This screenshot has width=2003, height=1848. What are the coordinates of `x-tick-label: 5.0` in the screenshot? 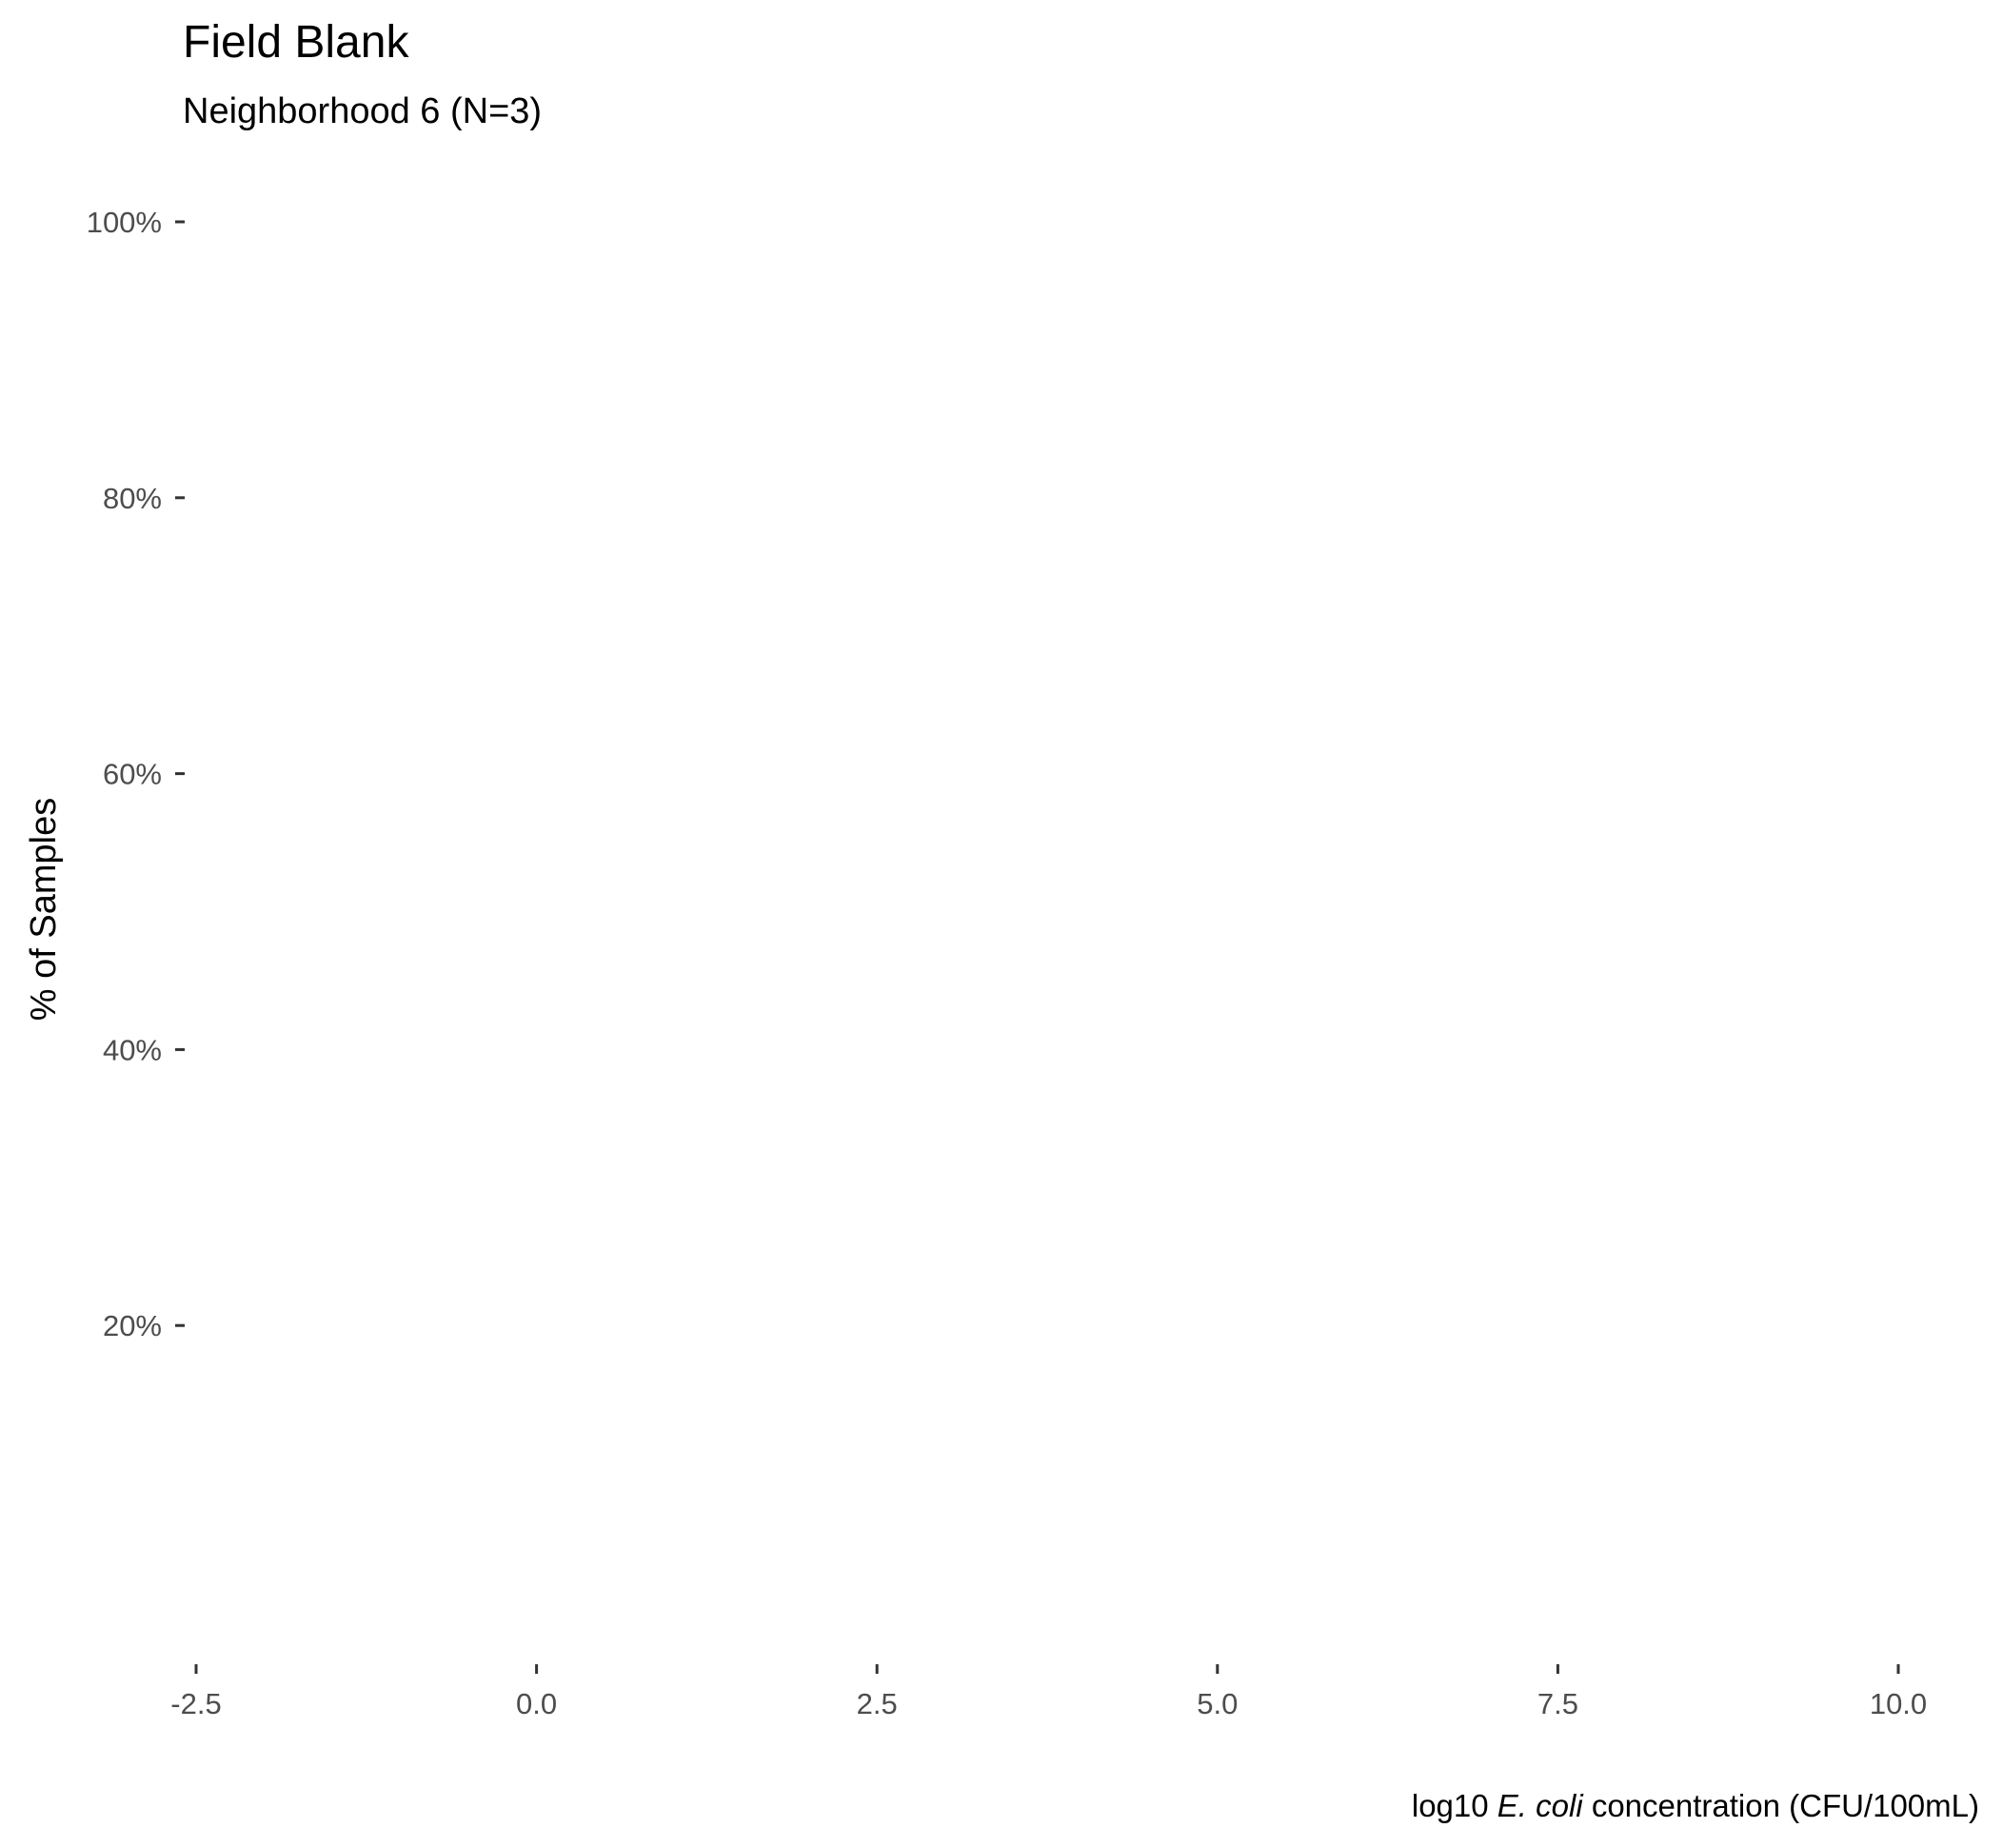 It's located at (1217, 1703).